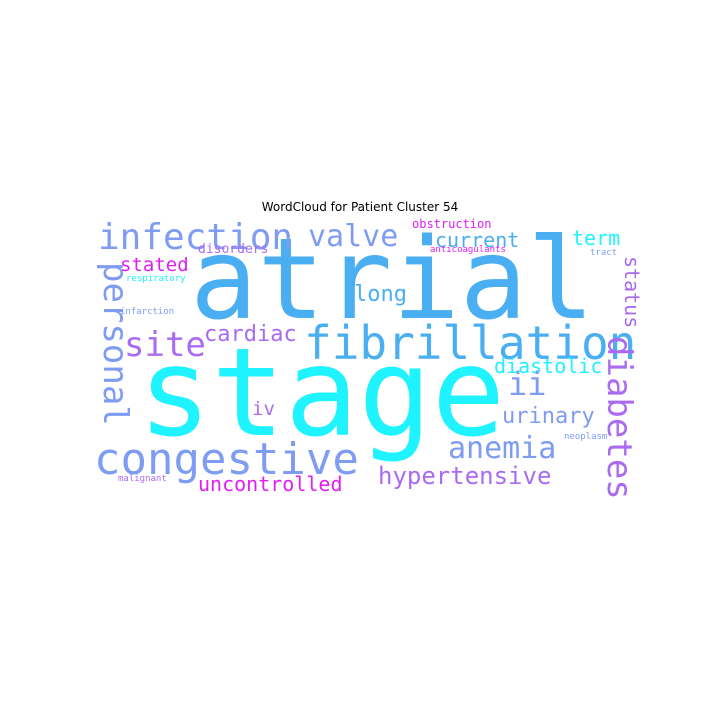 The image size is (720, 720). I want to click on word-infarction: infarction, so click(147, 312).